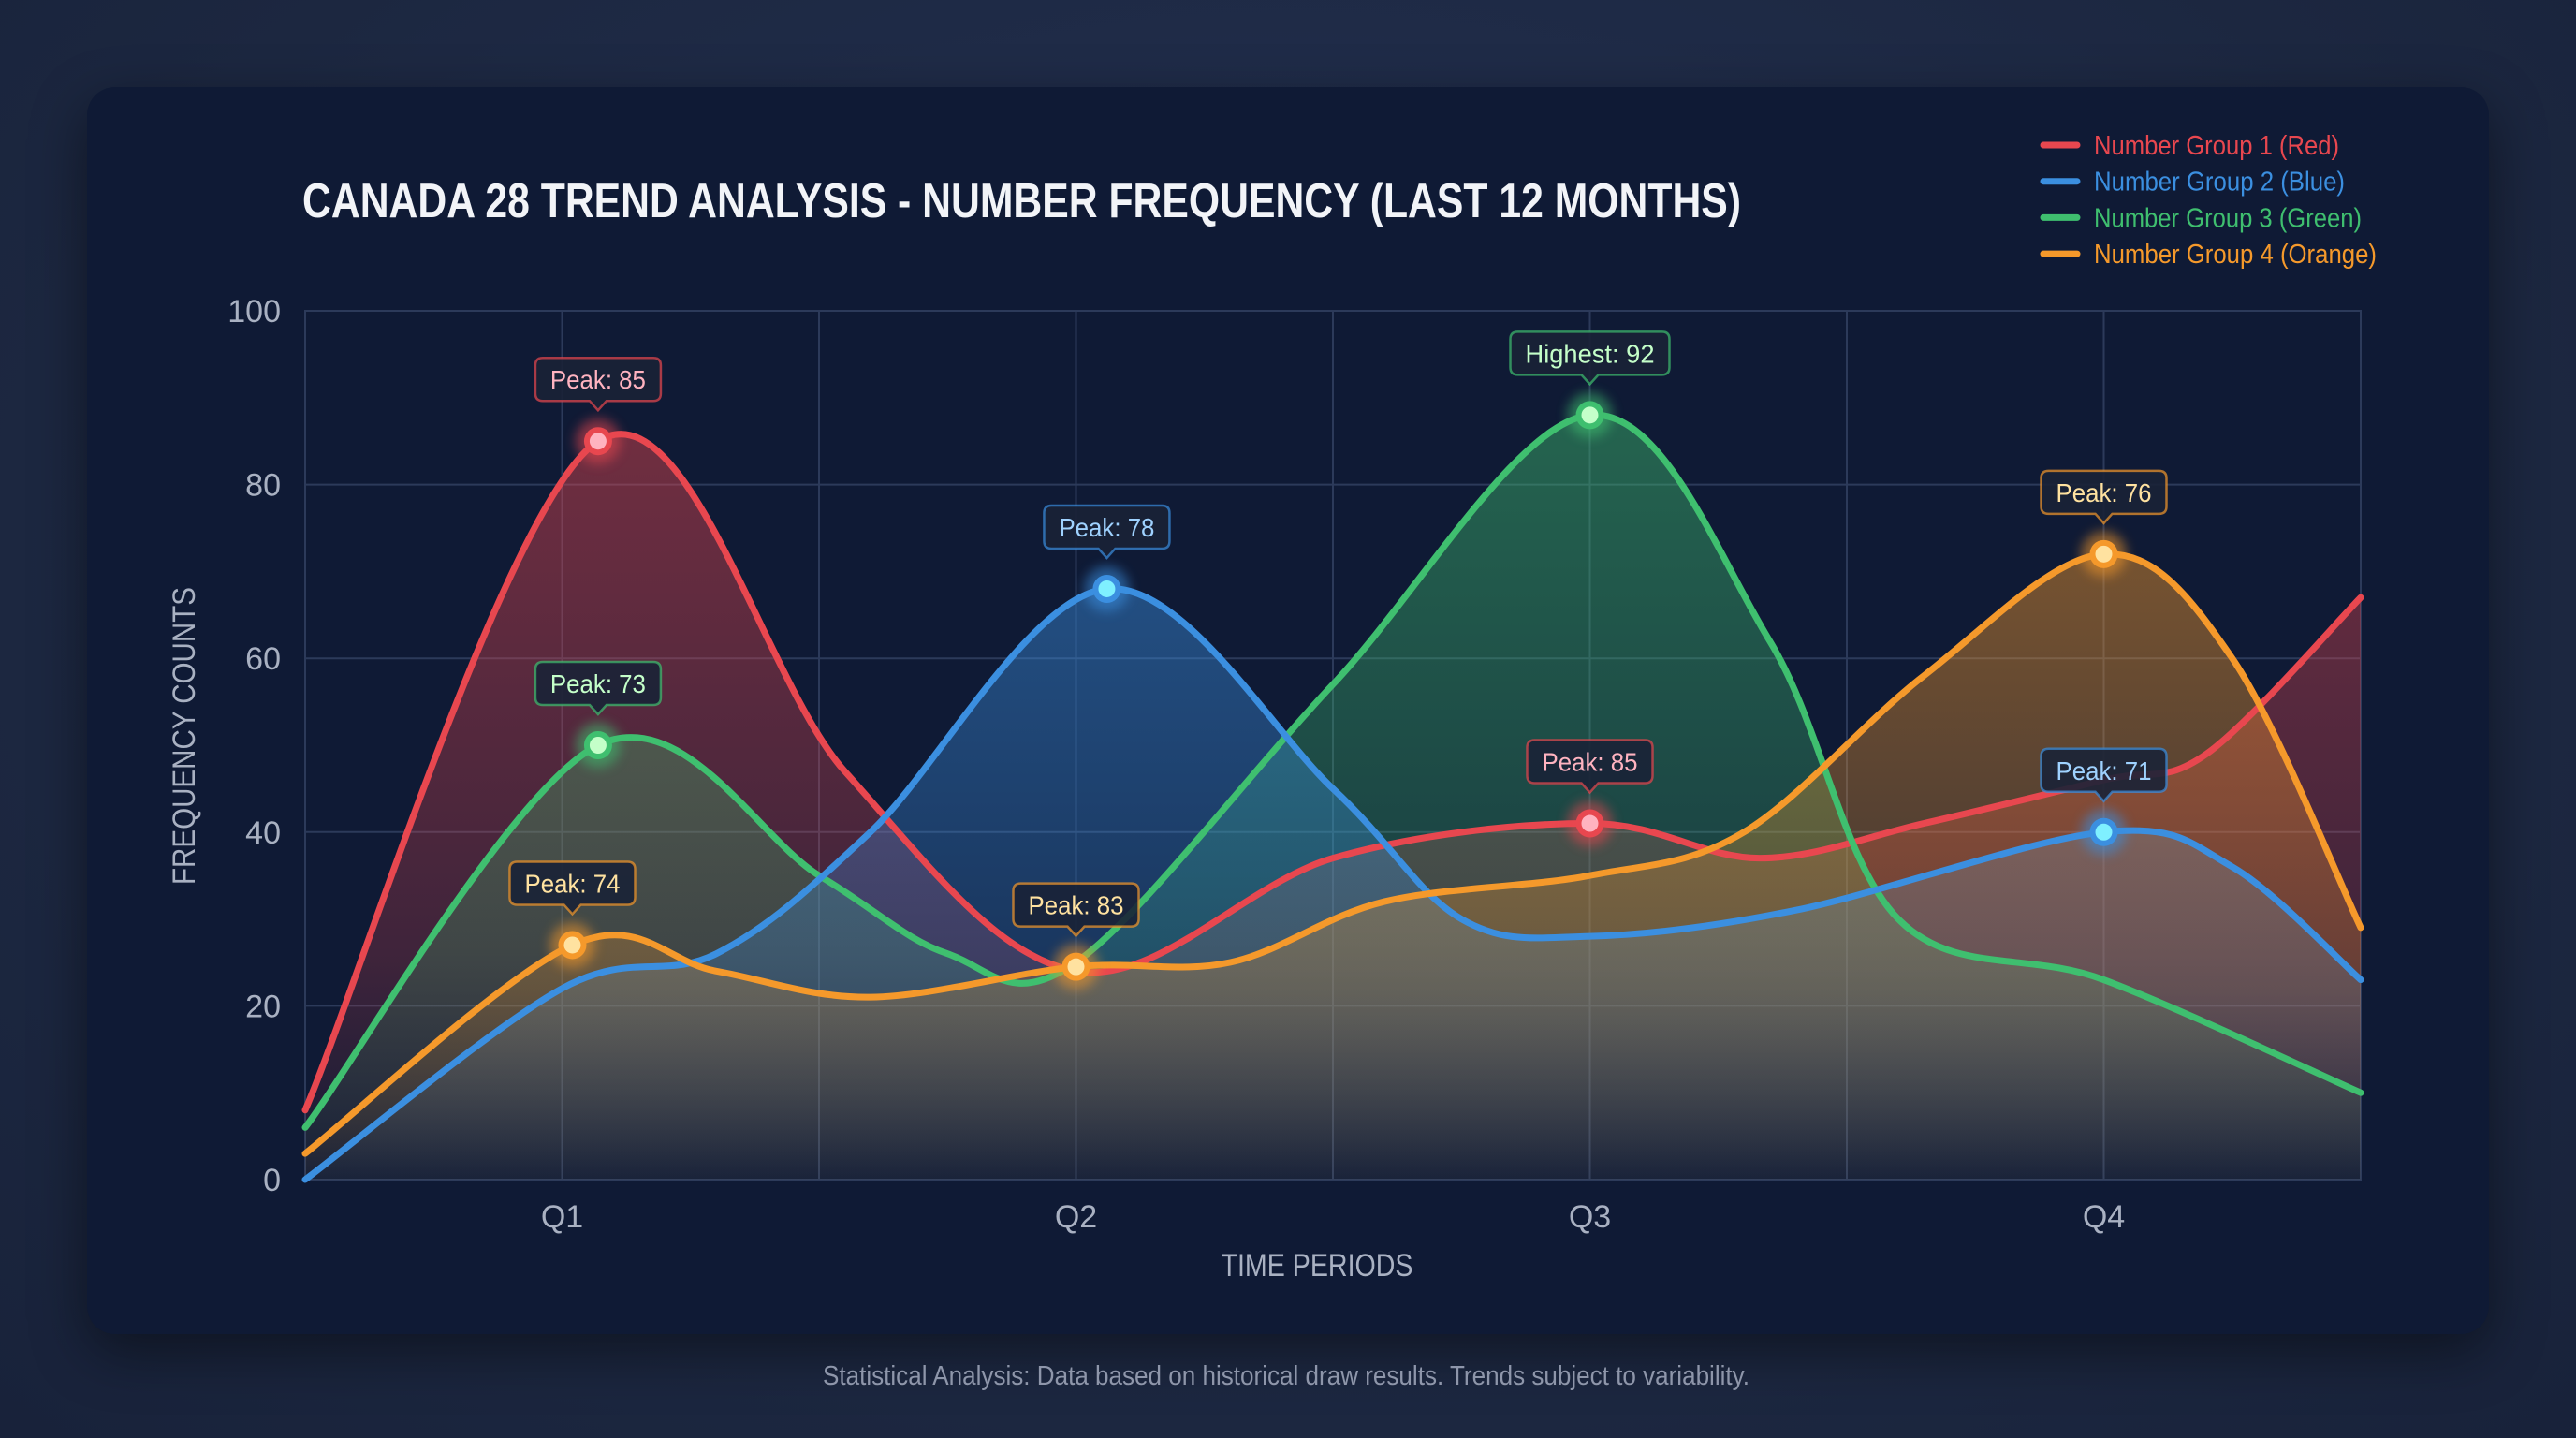 This screenshot has width=2576, height=1438. What do you see at coordinates (2104, 1217) in the screenshot?
I see `x-tick-label: Q4` at bounding box center [2104, 1217].